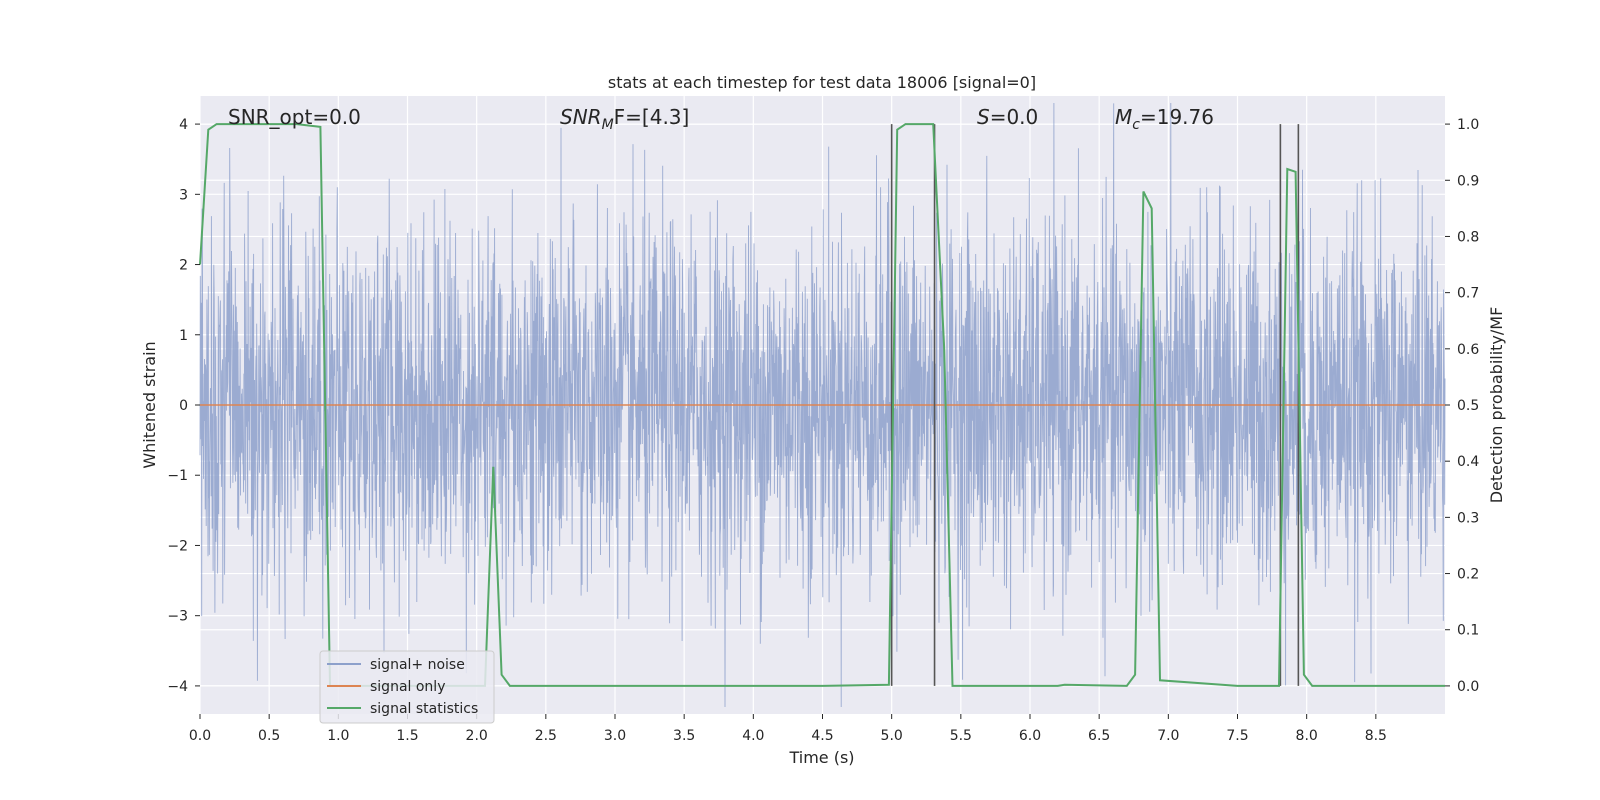  Describe the element at coordinates (407, 736) in the screenshot. I see `x-tick-label: 1.5` at that location.